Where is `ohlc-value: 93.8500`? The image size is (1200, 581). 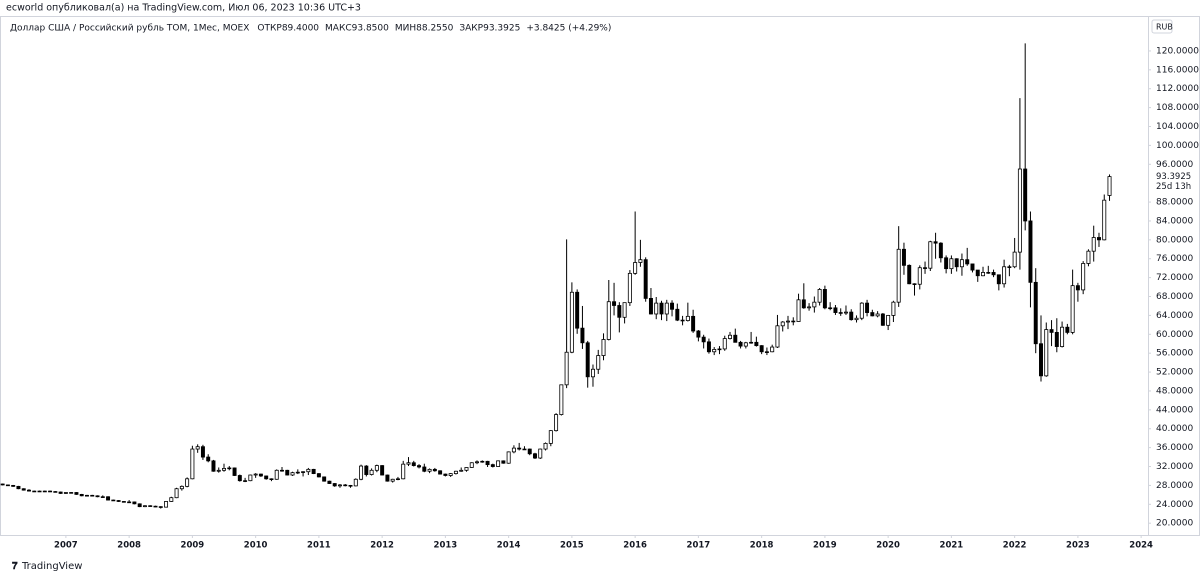
ohlc-value: 93.8500 is located at coordinates (370, 29).